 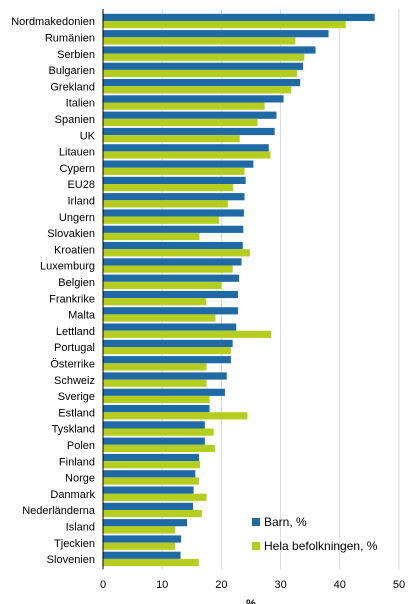 I want to click on category-label: Malta, so click(x=82, y=316).